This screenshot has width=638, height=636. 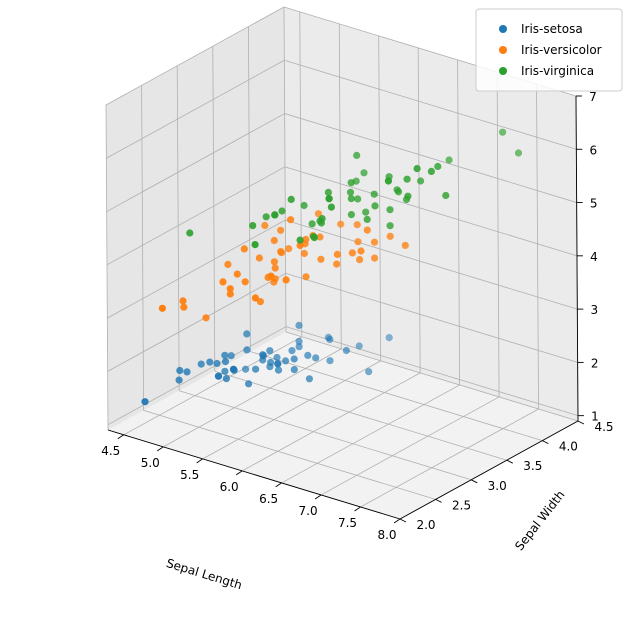 I want to click on x-tick-label: 7.0, so click(x=308, y=511).